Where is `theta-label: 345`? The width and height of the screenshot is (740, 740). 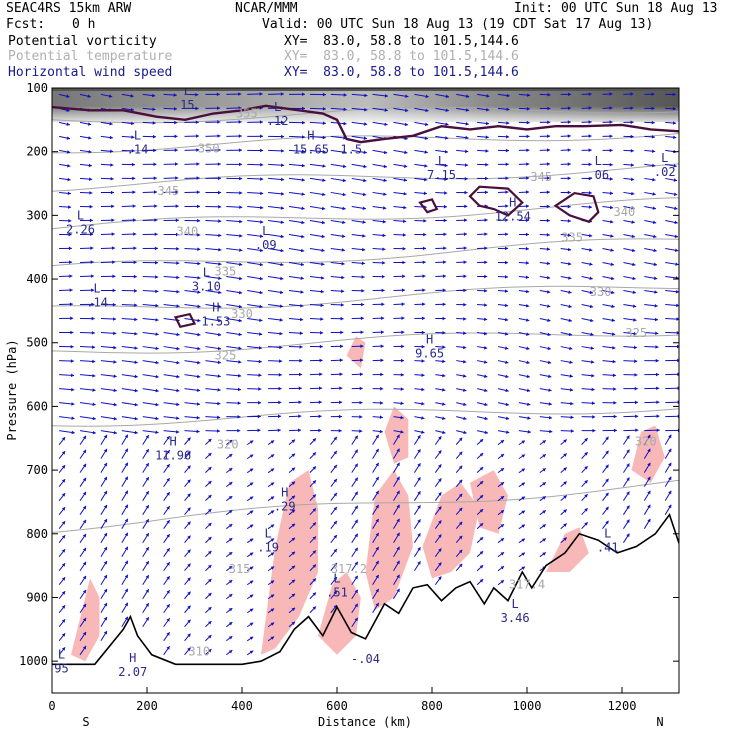
theta-label: 345 is located at coordinates (169, 191).